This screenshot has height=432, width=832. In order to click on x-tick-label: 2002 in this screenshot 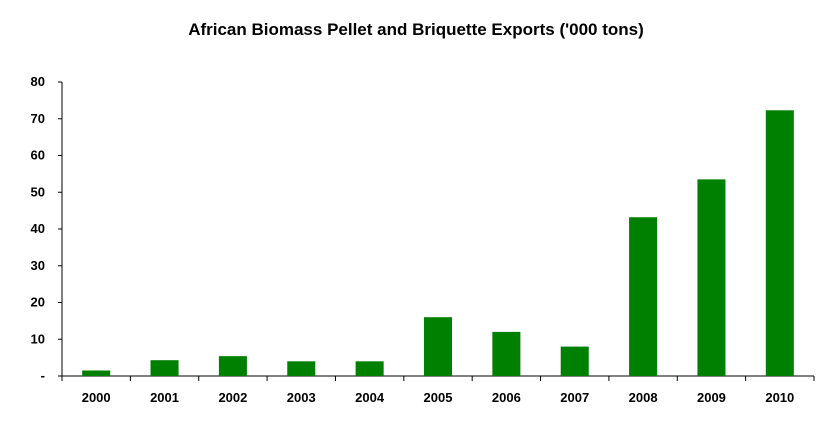, I will do `click(232, 397)`.